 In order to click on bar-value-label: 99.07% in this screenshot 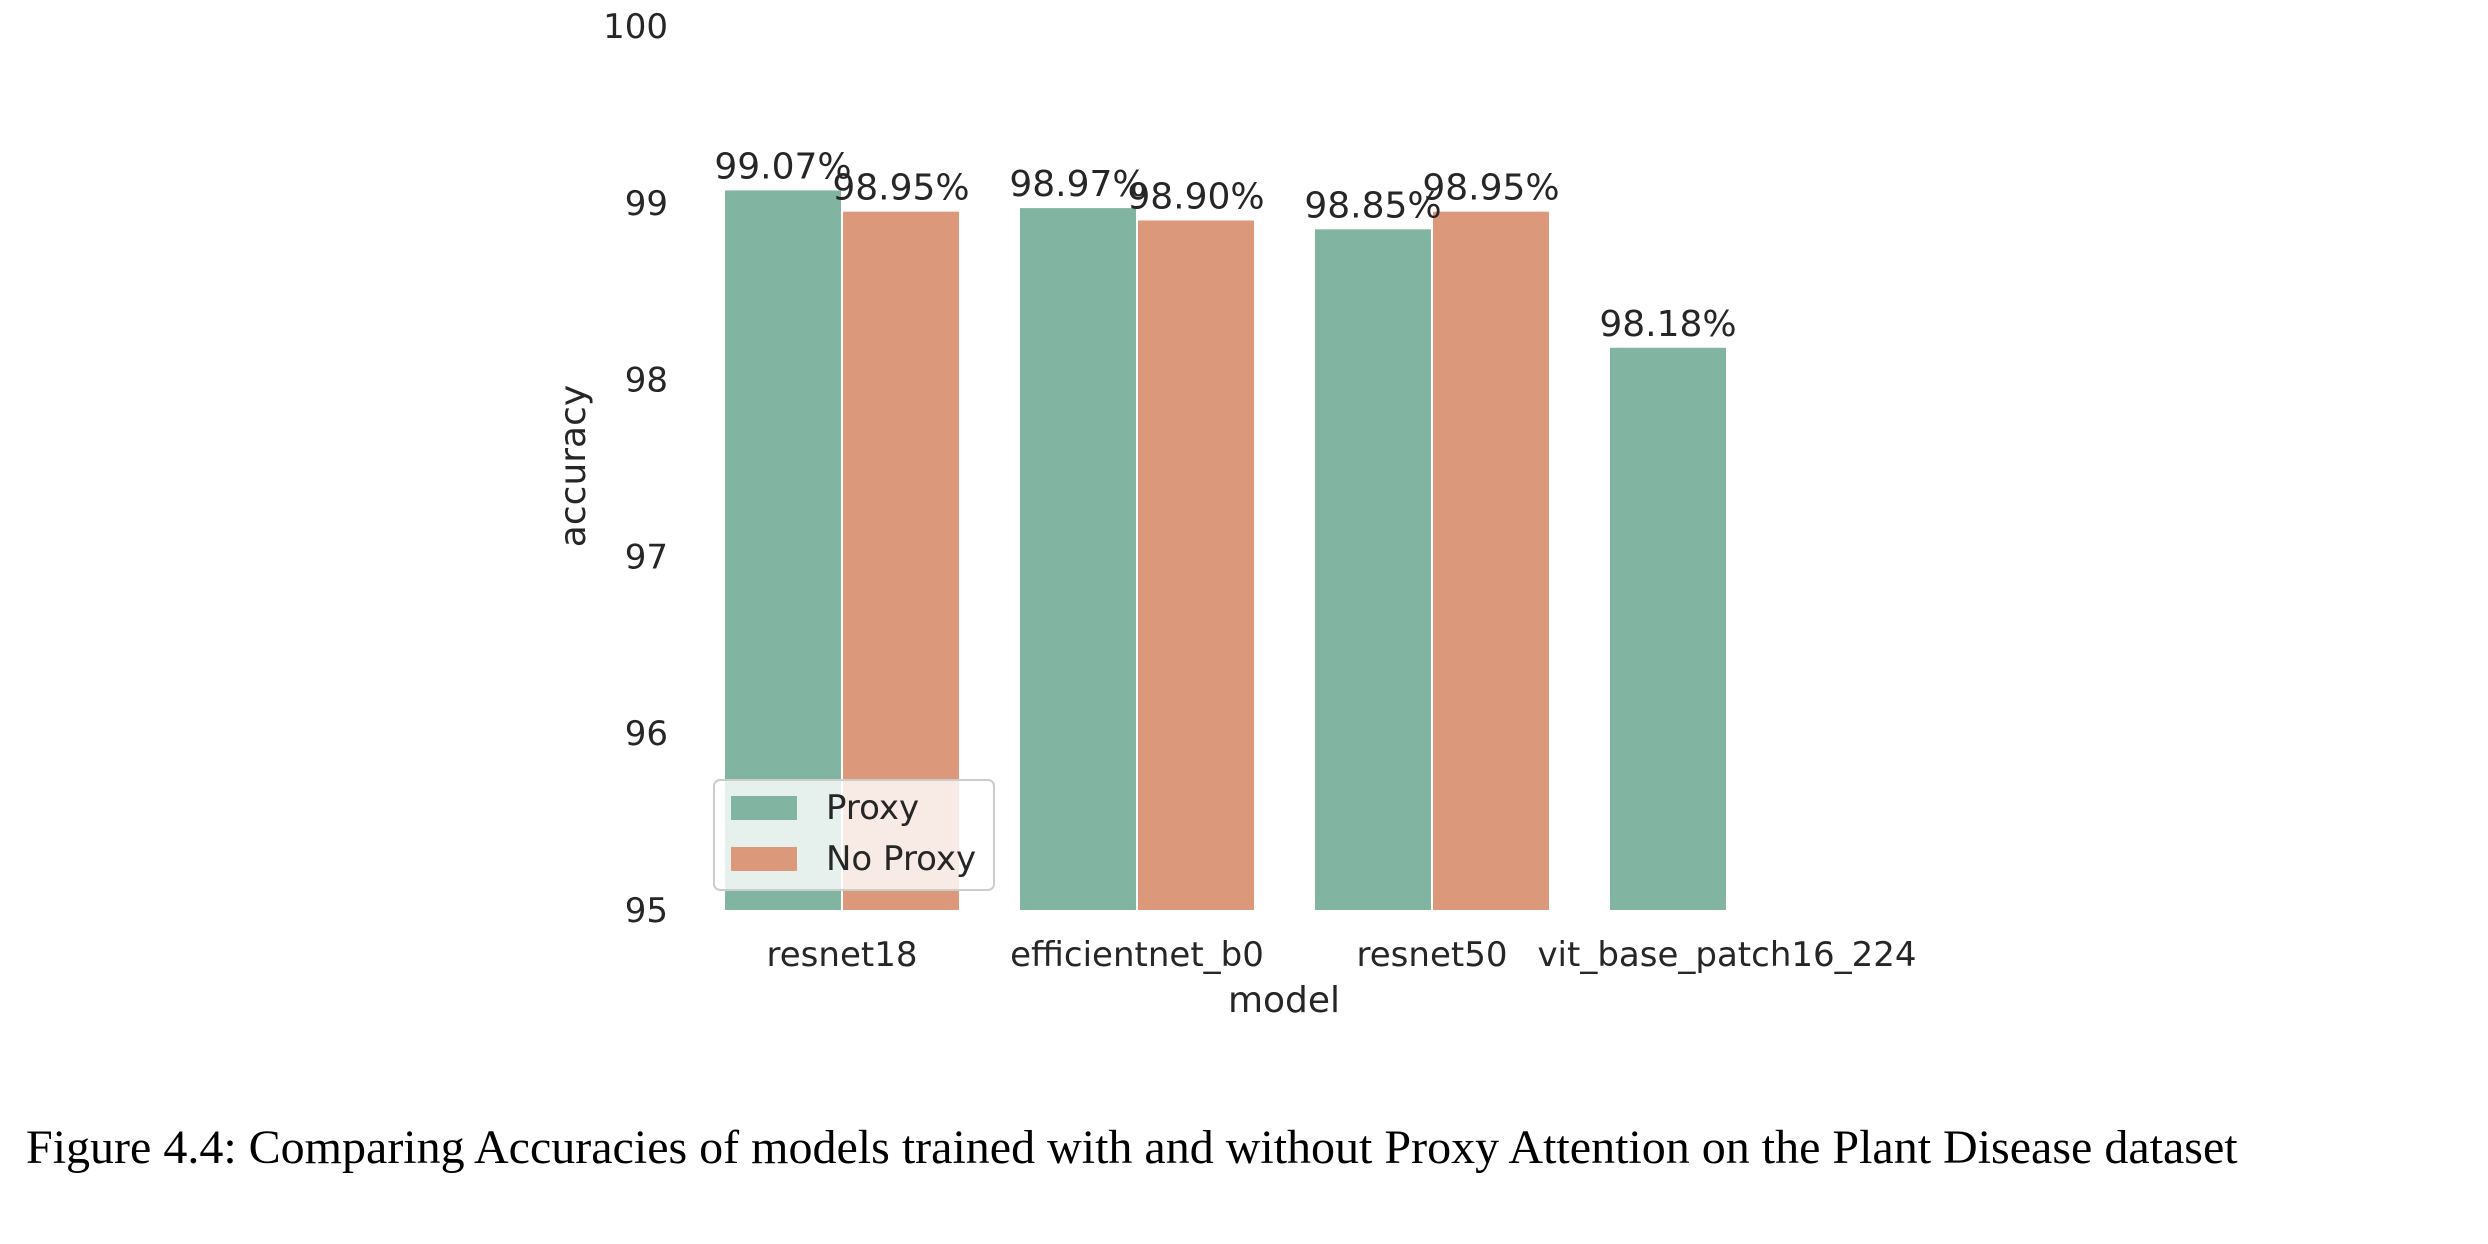, I will do `click(782, 166)`.